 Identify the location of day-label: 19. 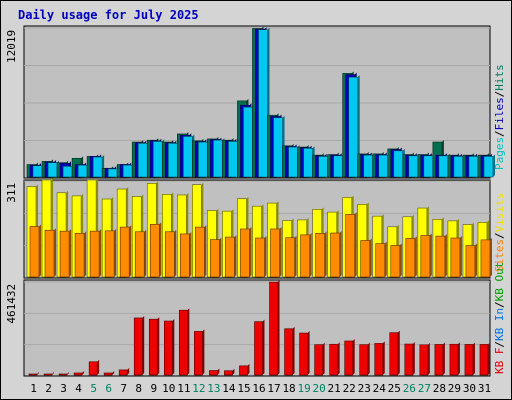
(303, 388).